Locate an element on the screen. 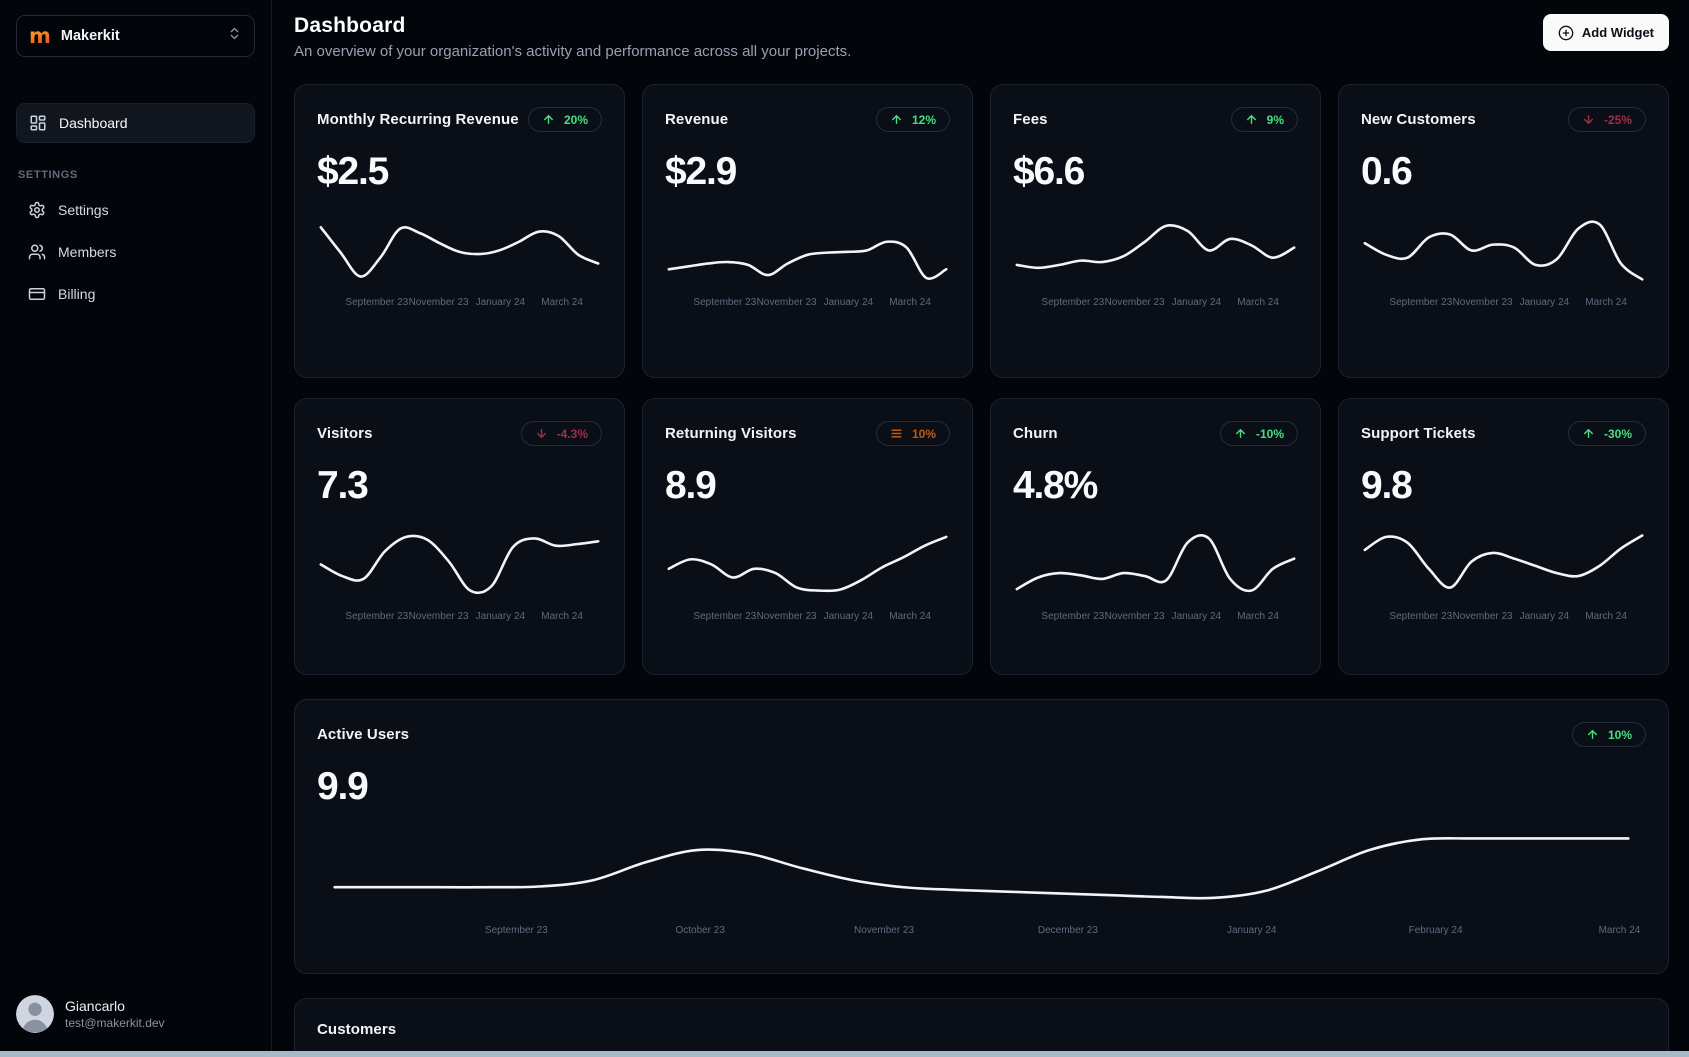 The height and width of the screenshot is (1057, 1689). card-title: Returning Visitors is located at coordinates (731, 433).